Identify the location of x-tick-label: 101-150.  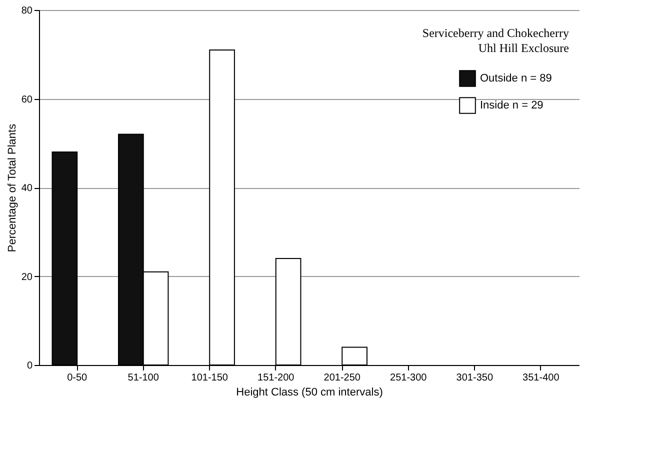
(209, 378).